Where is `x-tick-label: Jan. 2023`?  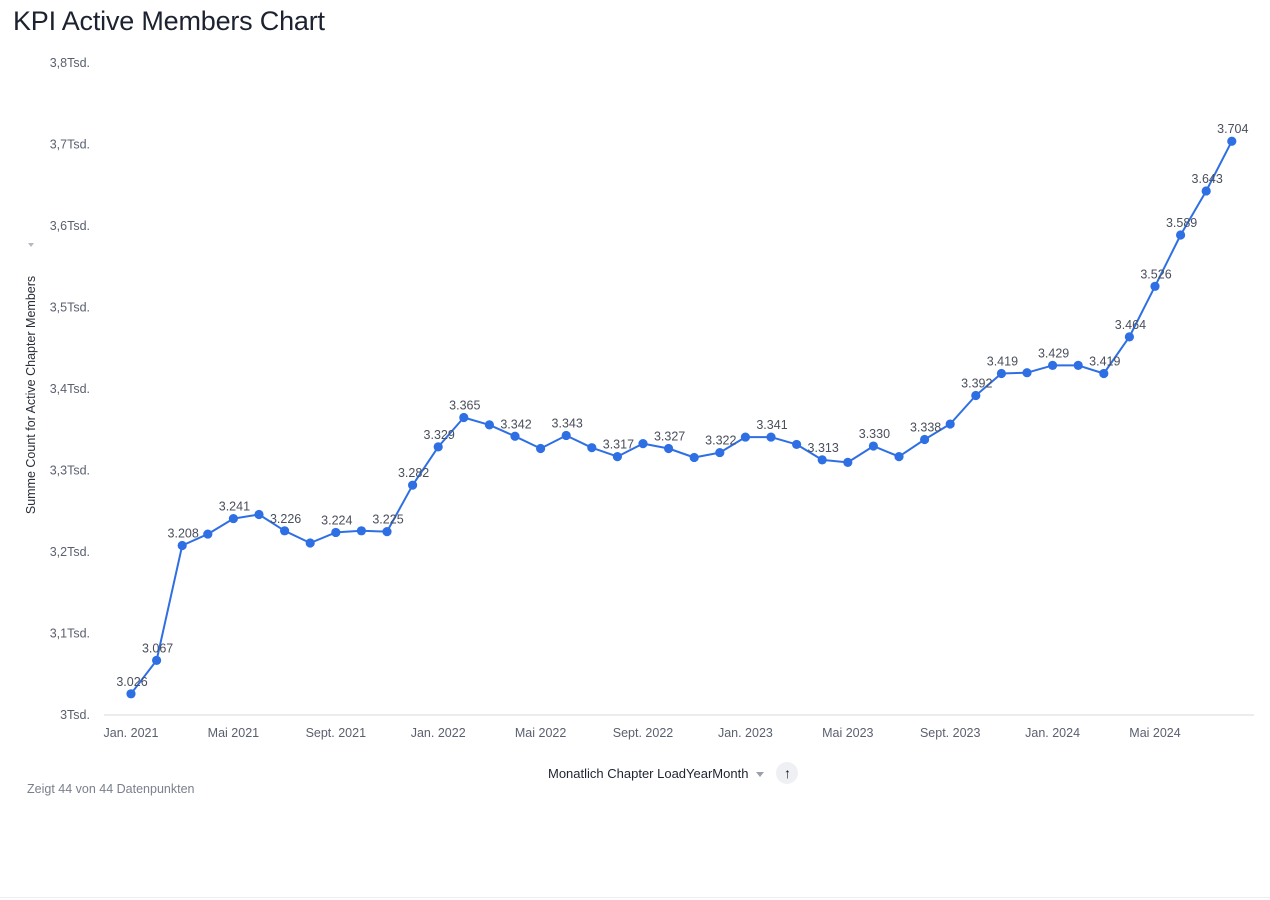 x-tick-label: Jan. 2023 is located at coordinates (745, 733).